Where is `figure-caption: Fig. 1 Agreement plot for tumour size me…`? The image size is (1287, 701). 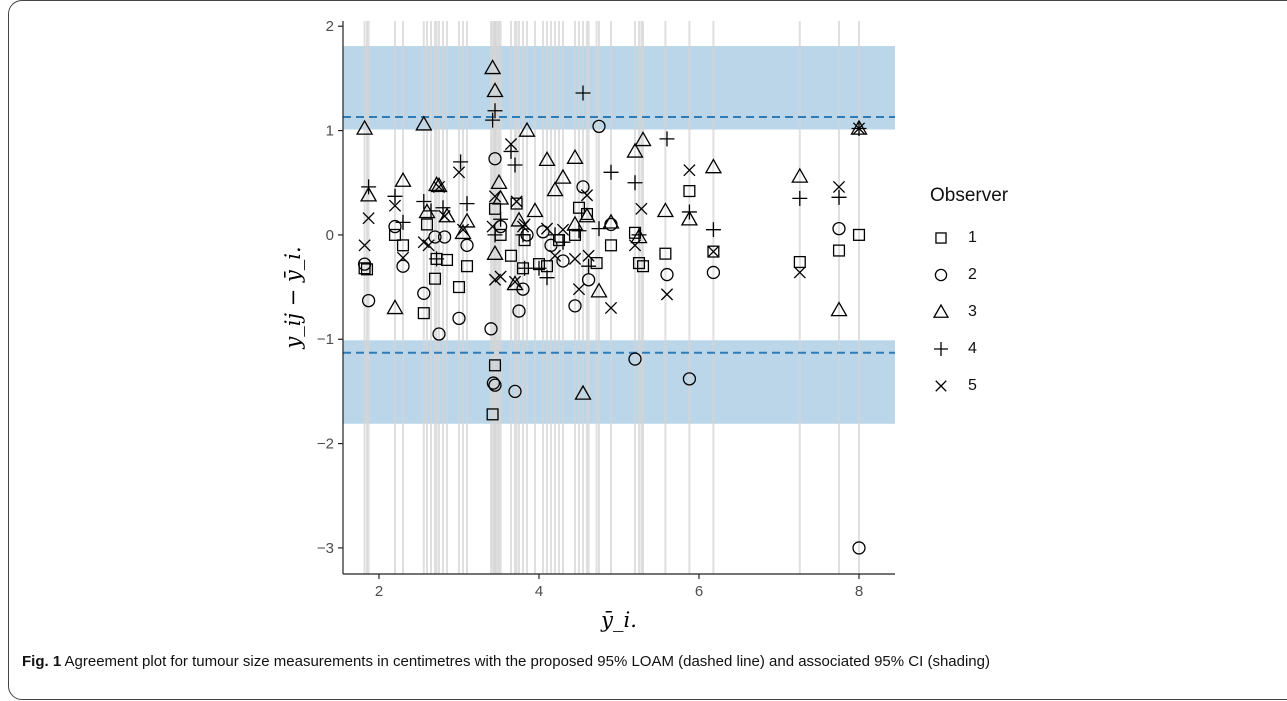 figure-caption: Fig. 1 Agreement plot for tumour size me… is located at coordinates (622, 662).